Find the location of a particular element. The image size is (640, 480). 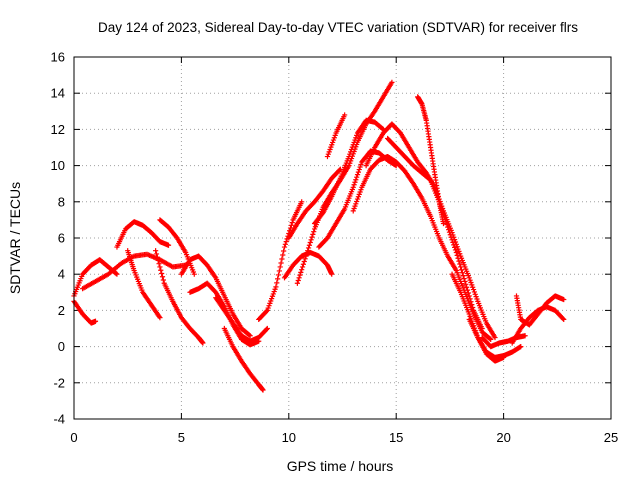

y-tick-label: 2 is located at coordinates (61, 310).